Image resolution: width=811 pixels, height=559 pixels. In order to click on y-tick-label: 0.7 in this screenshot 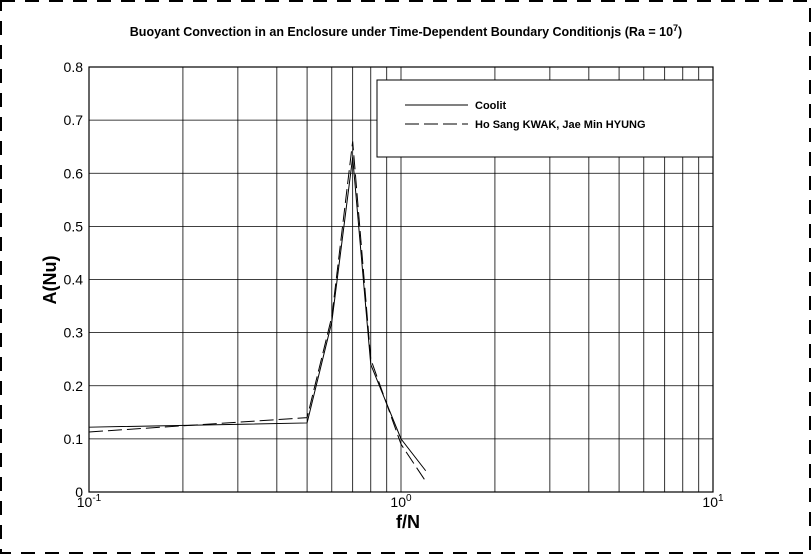, I will do `click(74, 120)`.